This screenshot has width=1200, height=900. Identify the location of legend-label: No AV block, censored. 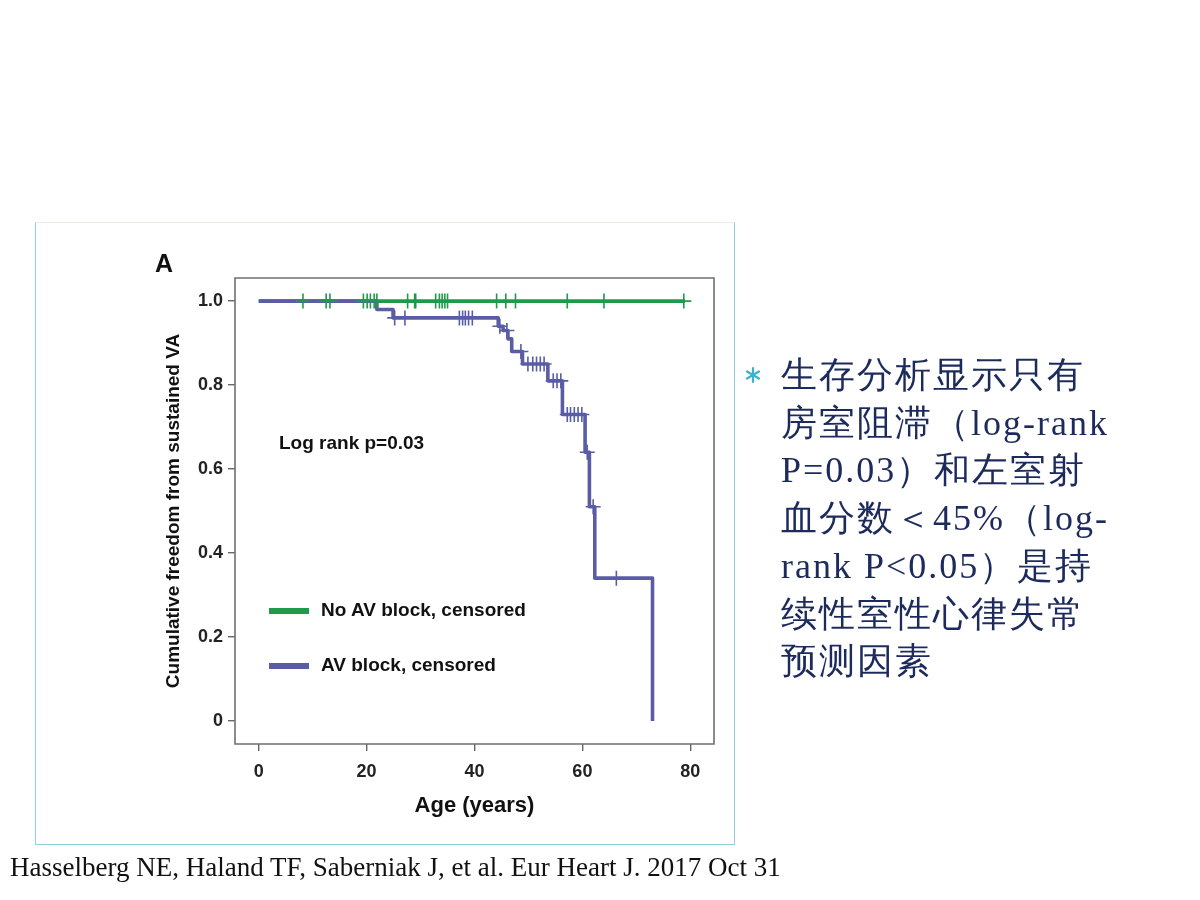
(423, 610).